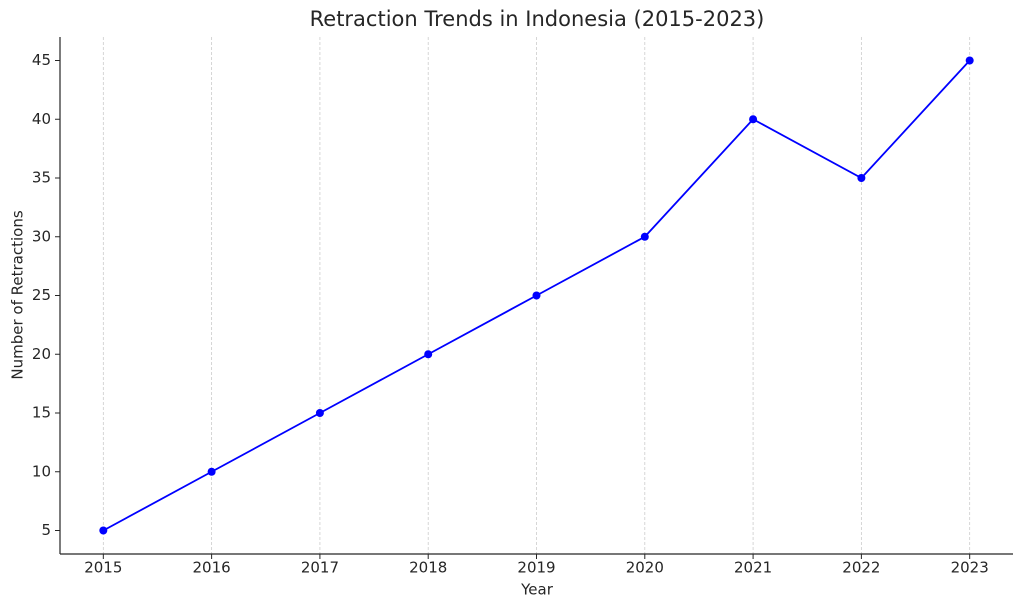 The height and width of the screenshot is (610, 1023). I want to click on y-tick-label: 35, so click(41, 178).